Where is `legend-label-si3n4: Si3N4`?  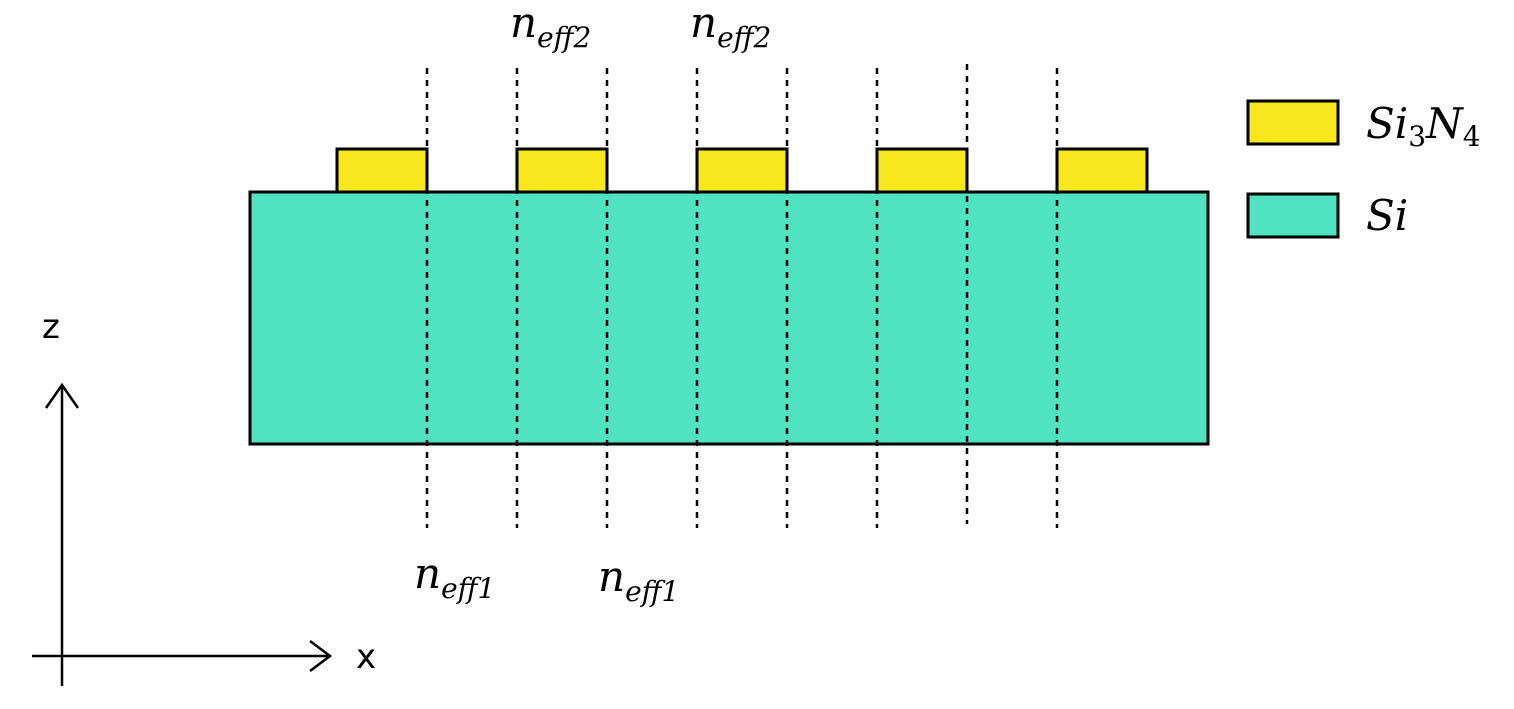 legend-label-si3n4: Si3N4 is located at coordinates (1423, 126).